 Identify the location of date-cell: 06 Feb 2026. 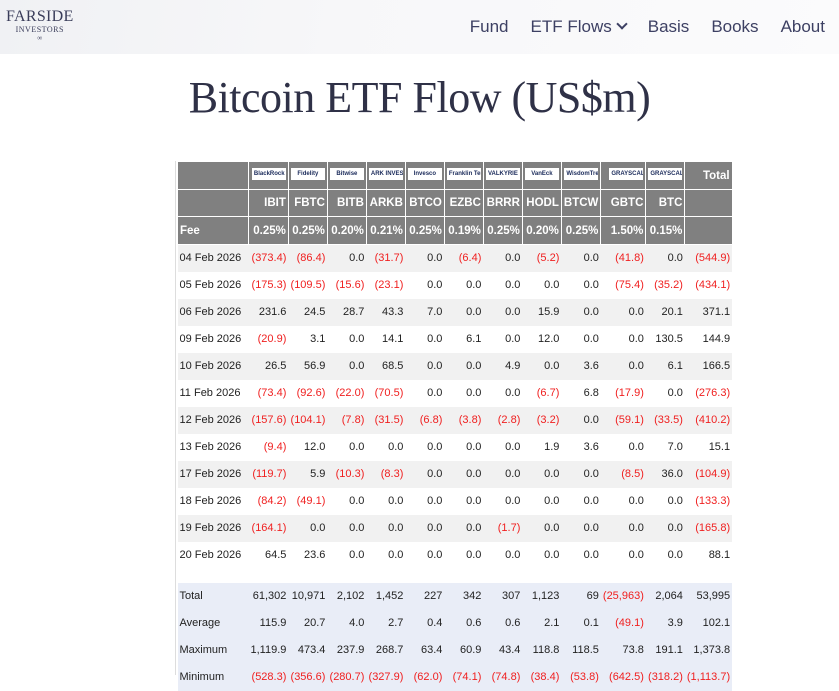
(213, 312).